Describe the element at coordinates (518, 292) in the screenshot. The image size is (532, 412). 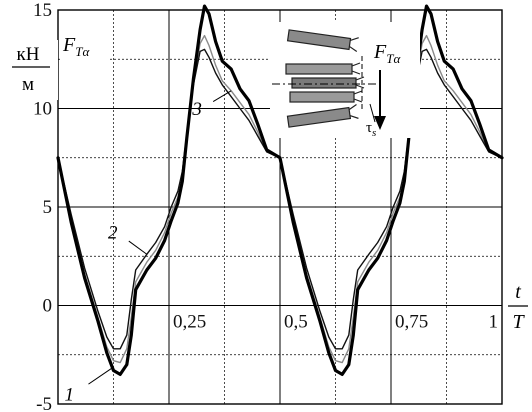
I see `x-axis-numerator: t` at that location.